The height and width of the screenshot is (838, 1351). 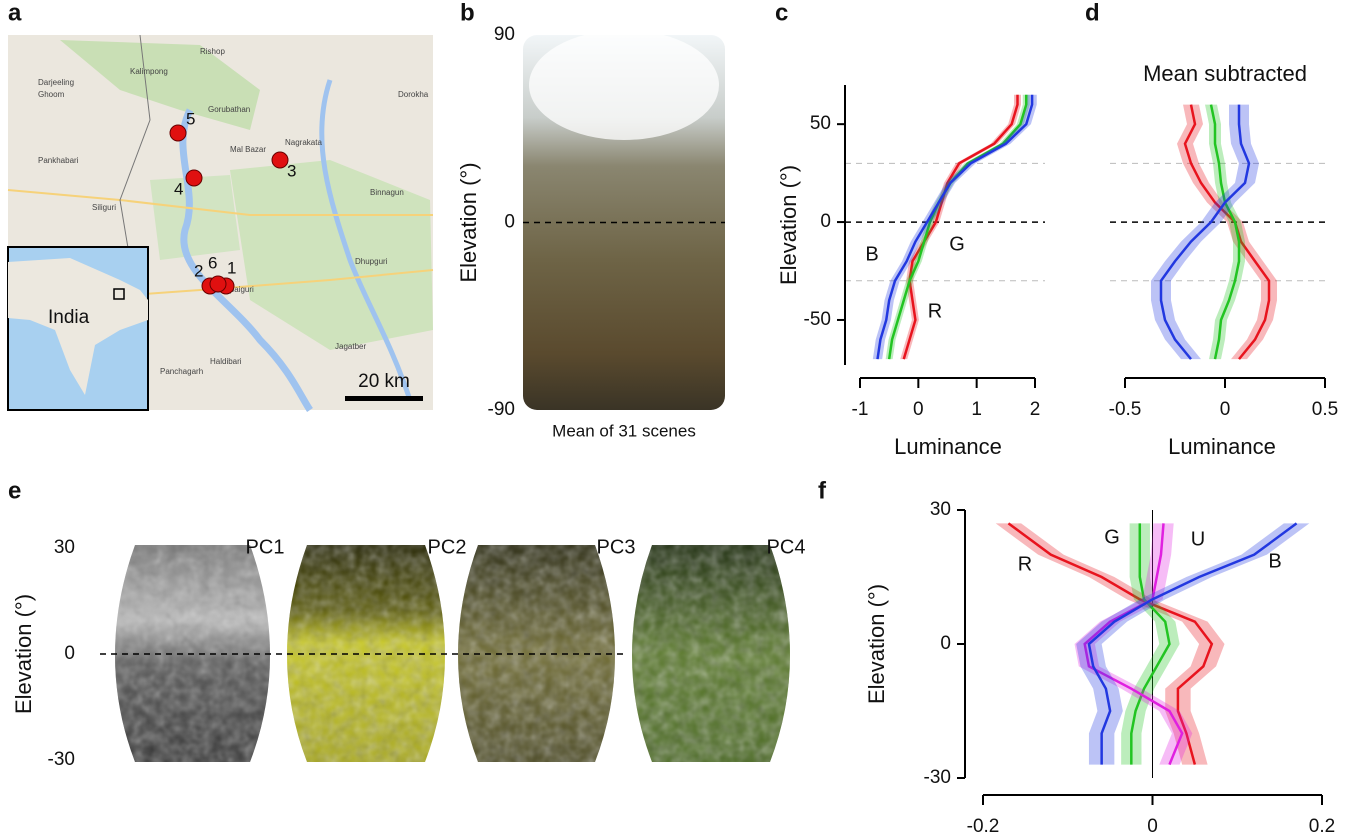 I want to click on image-label: PC1, so click(x=265, y=547).